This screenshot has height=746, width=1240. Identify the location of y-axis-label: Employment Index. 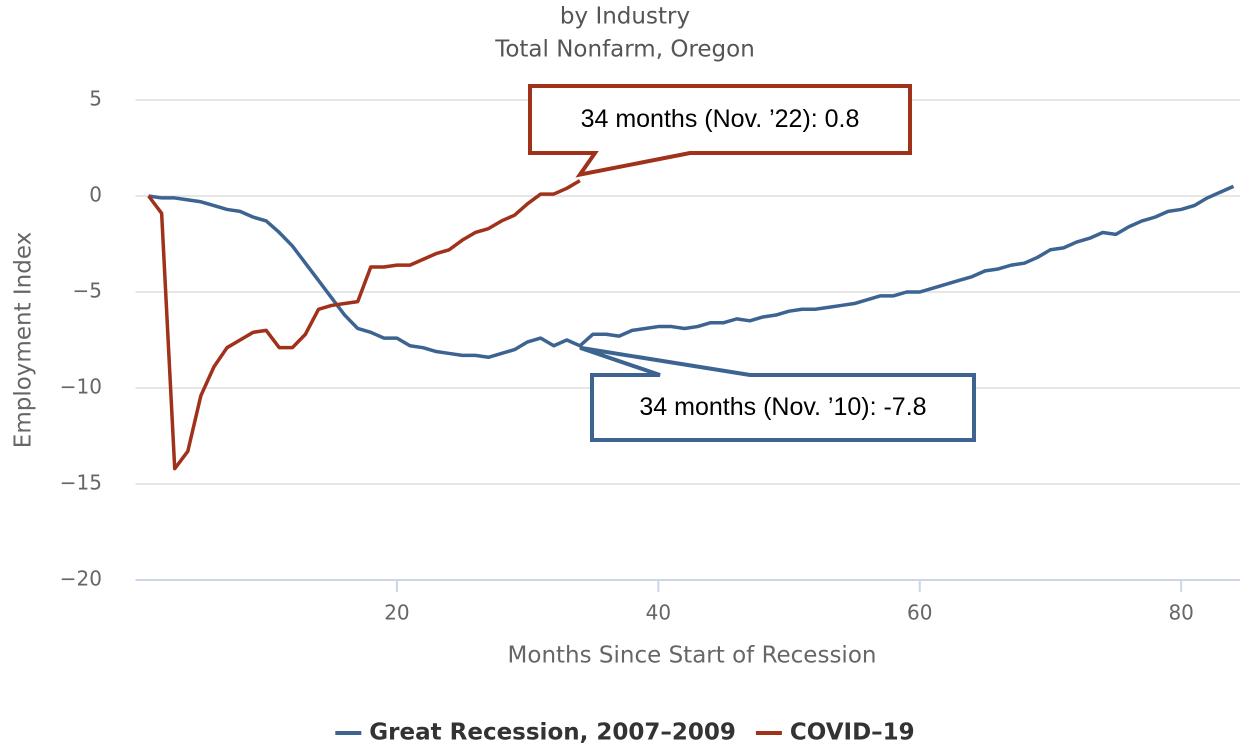
(24, 340).